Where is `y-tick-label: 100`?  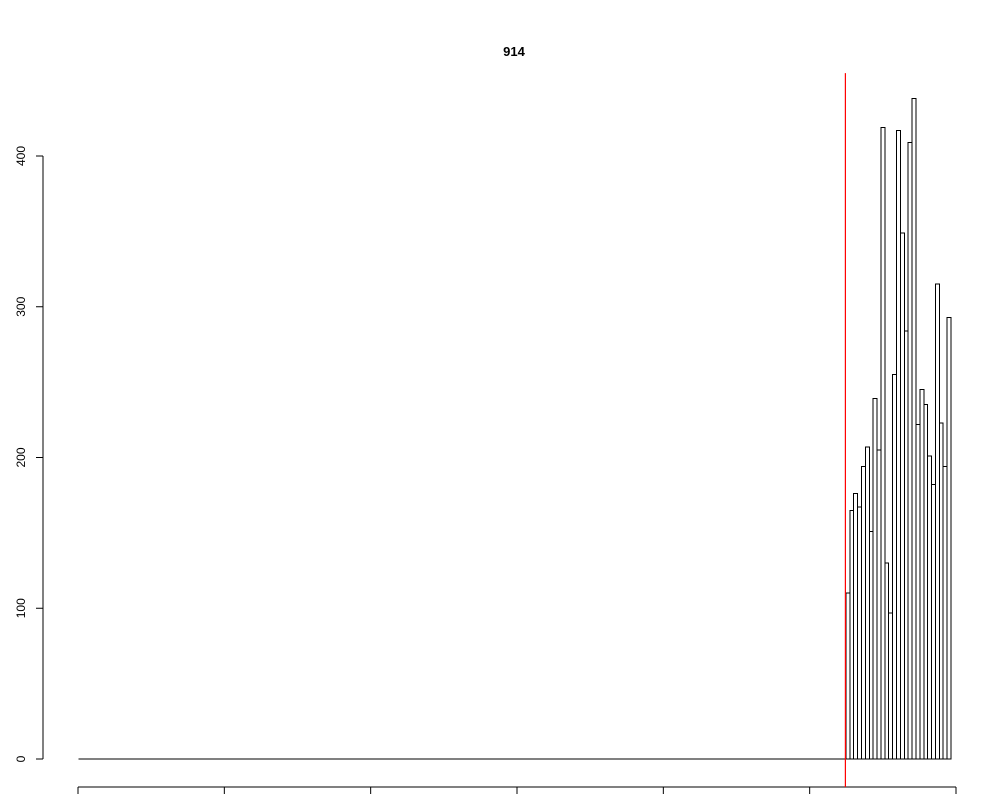
y-tick-label: 100 is located at coordinates (21, 608).